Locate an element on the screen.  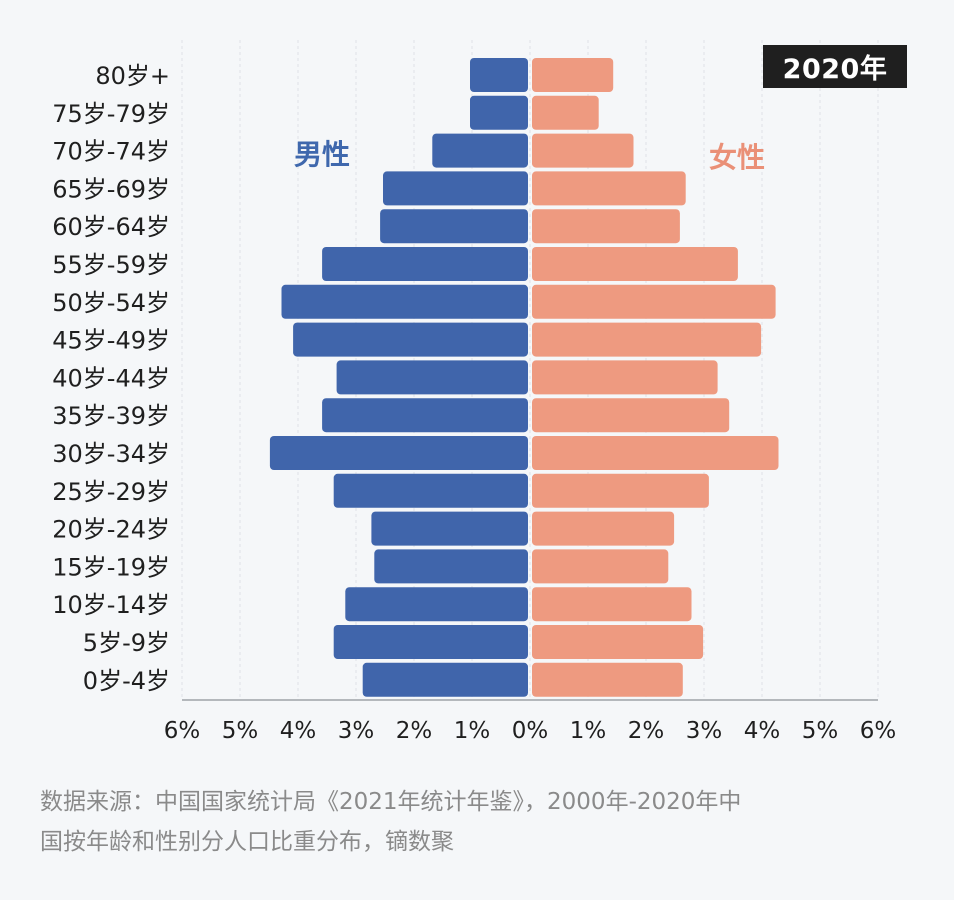
age-group-label: 45岁-49岁 is located at coordinates (111, 341).